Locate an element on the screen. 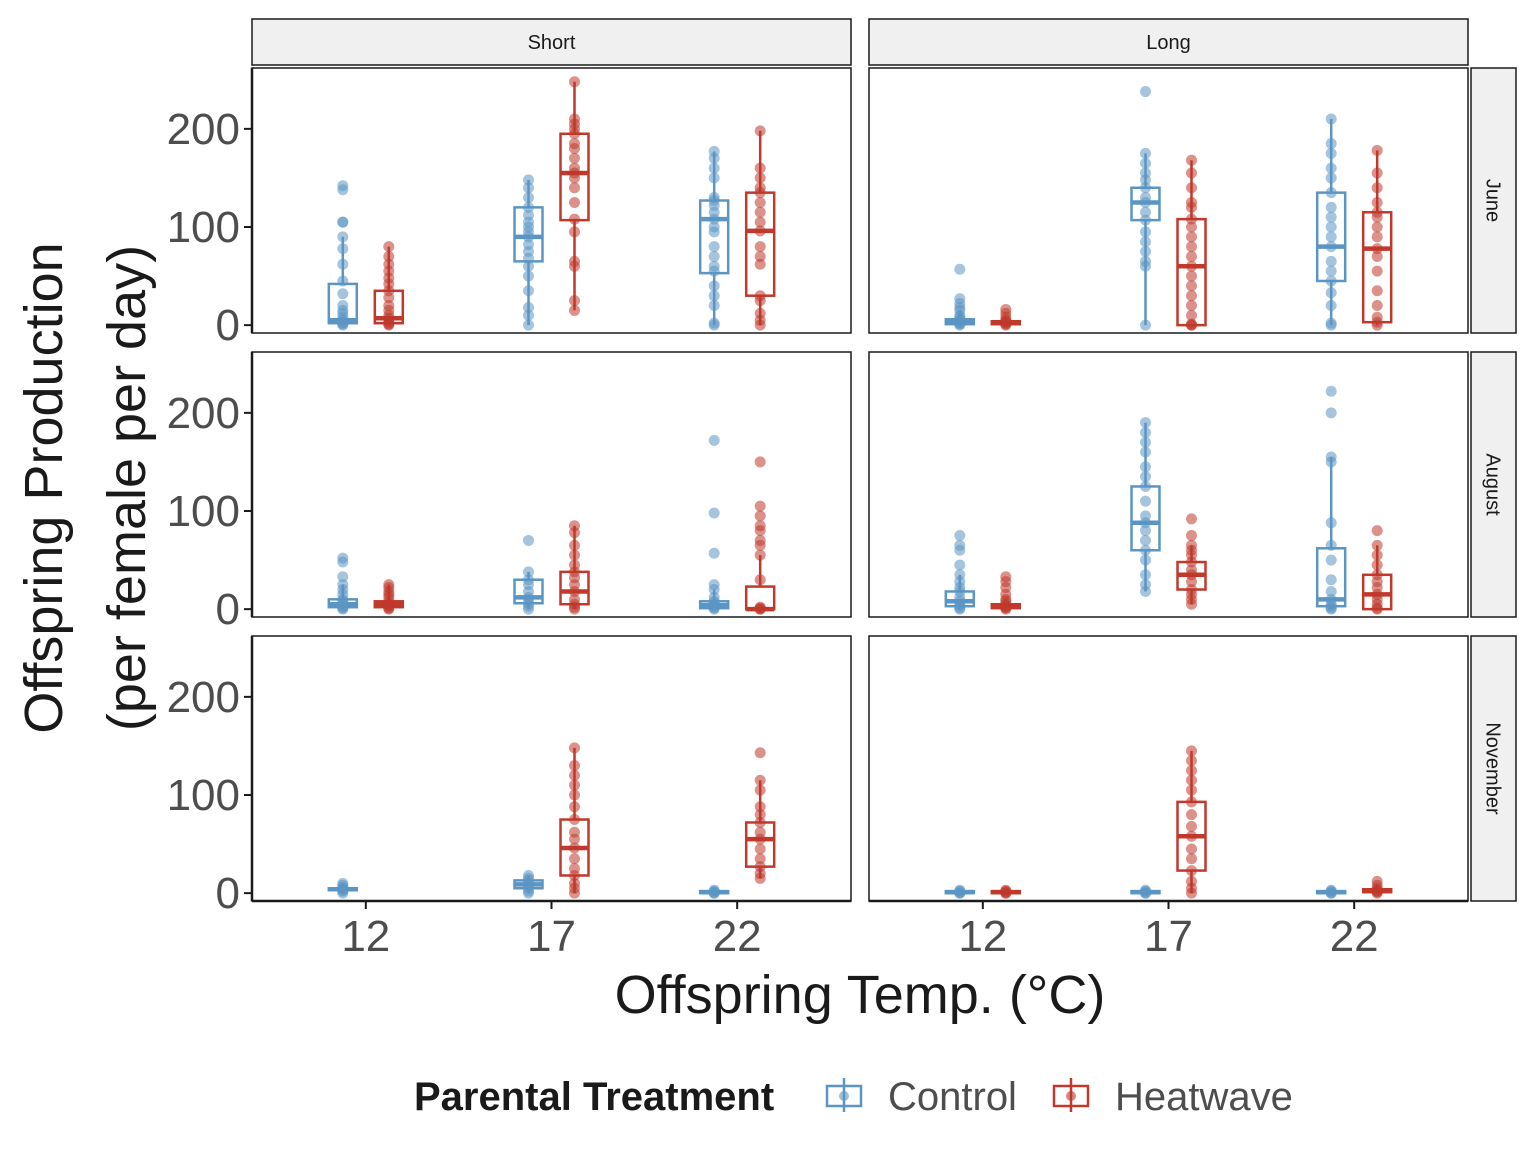 This screenshot has height=1152, width=1536. y-axis-row-november: 0 100 200 is located at coordinates (210, 777).